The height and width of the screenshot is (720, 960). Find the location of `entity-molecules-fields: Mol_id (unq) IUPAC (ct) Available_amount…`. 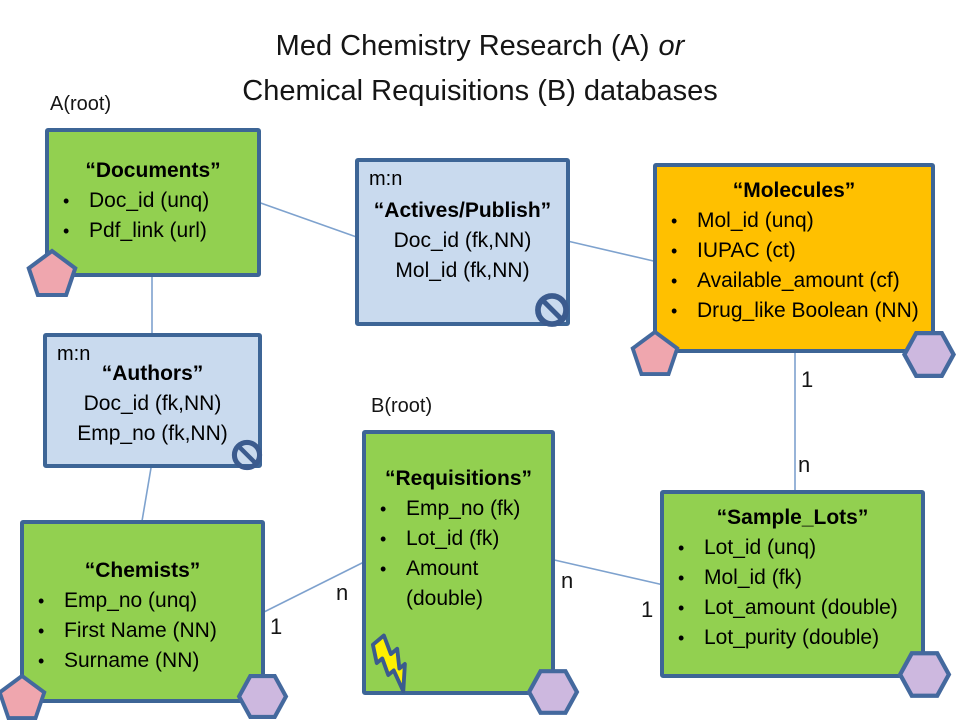

entity-molecules-fields: Mol_id (unq) IUPAC (ct) Available_amount… is located at coordinates (794, 266).